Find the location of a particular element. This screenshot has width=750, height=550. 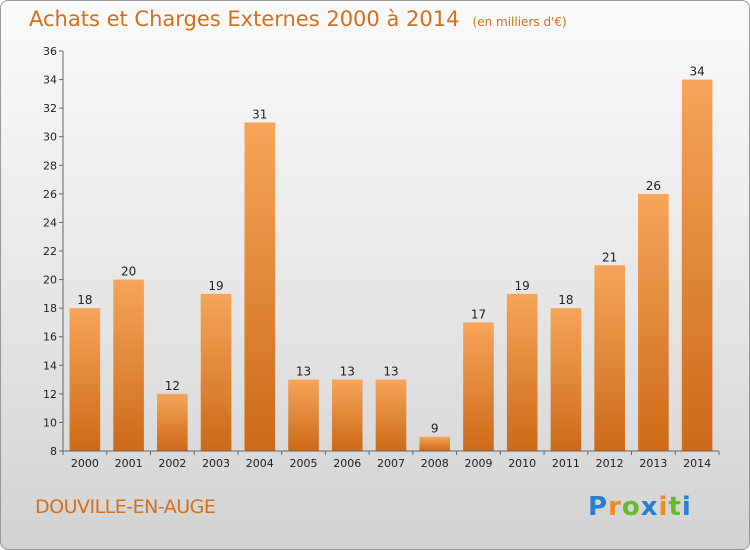

y-tick-label: 34 is located at coordinates (50, 80).